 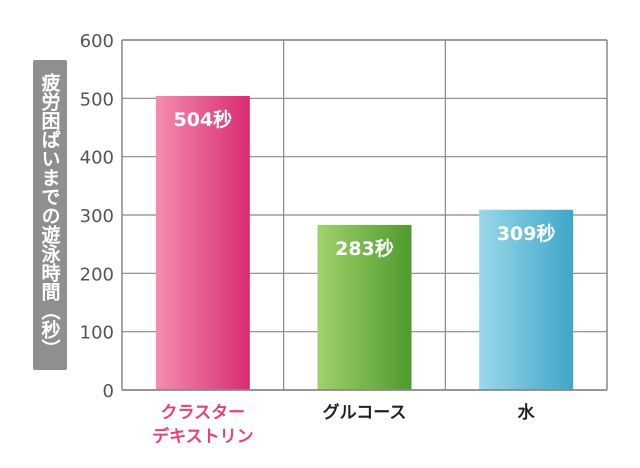 What do you see at coordinates (202, 119) in the screenshot?
I see `value-label-0: 504秒` at bounding box center [202, 119].